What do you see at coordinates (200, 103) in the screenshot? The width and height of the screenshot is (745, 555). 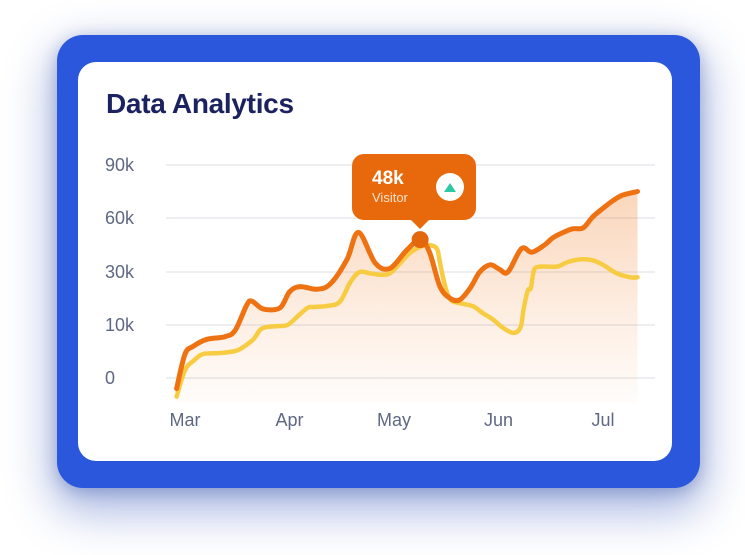 I see `card-title: Data Analytics` at bounding box center [200, 103].